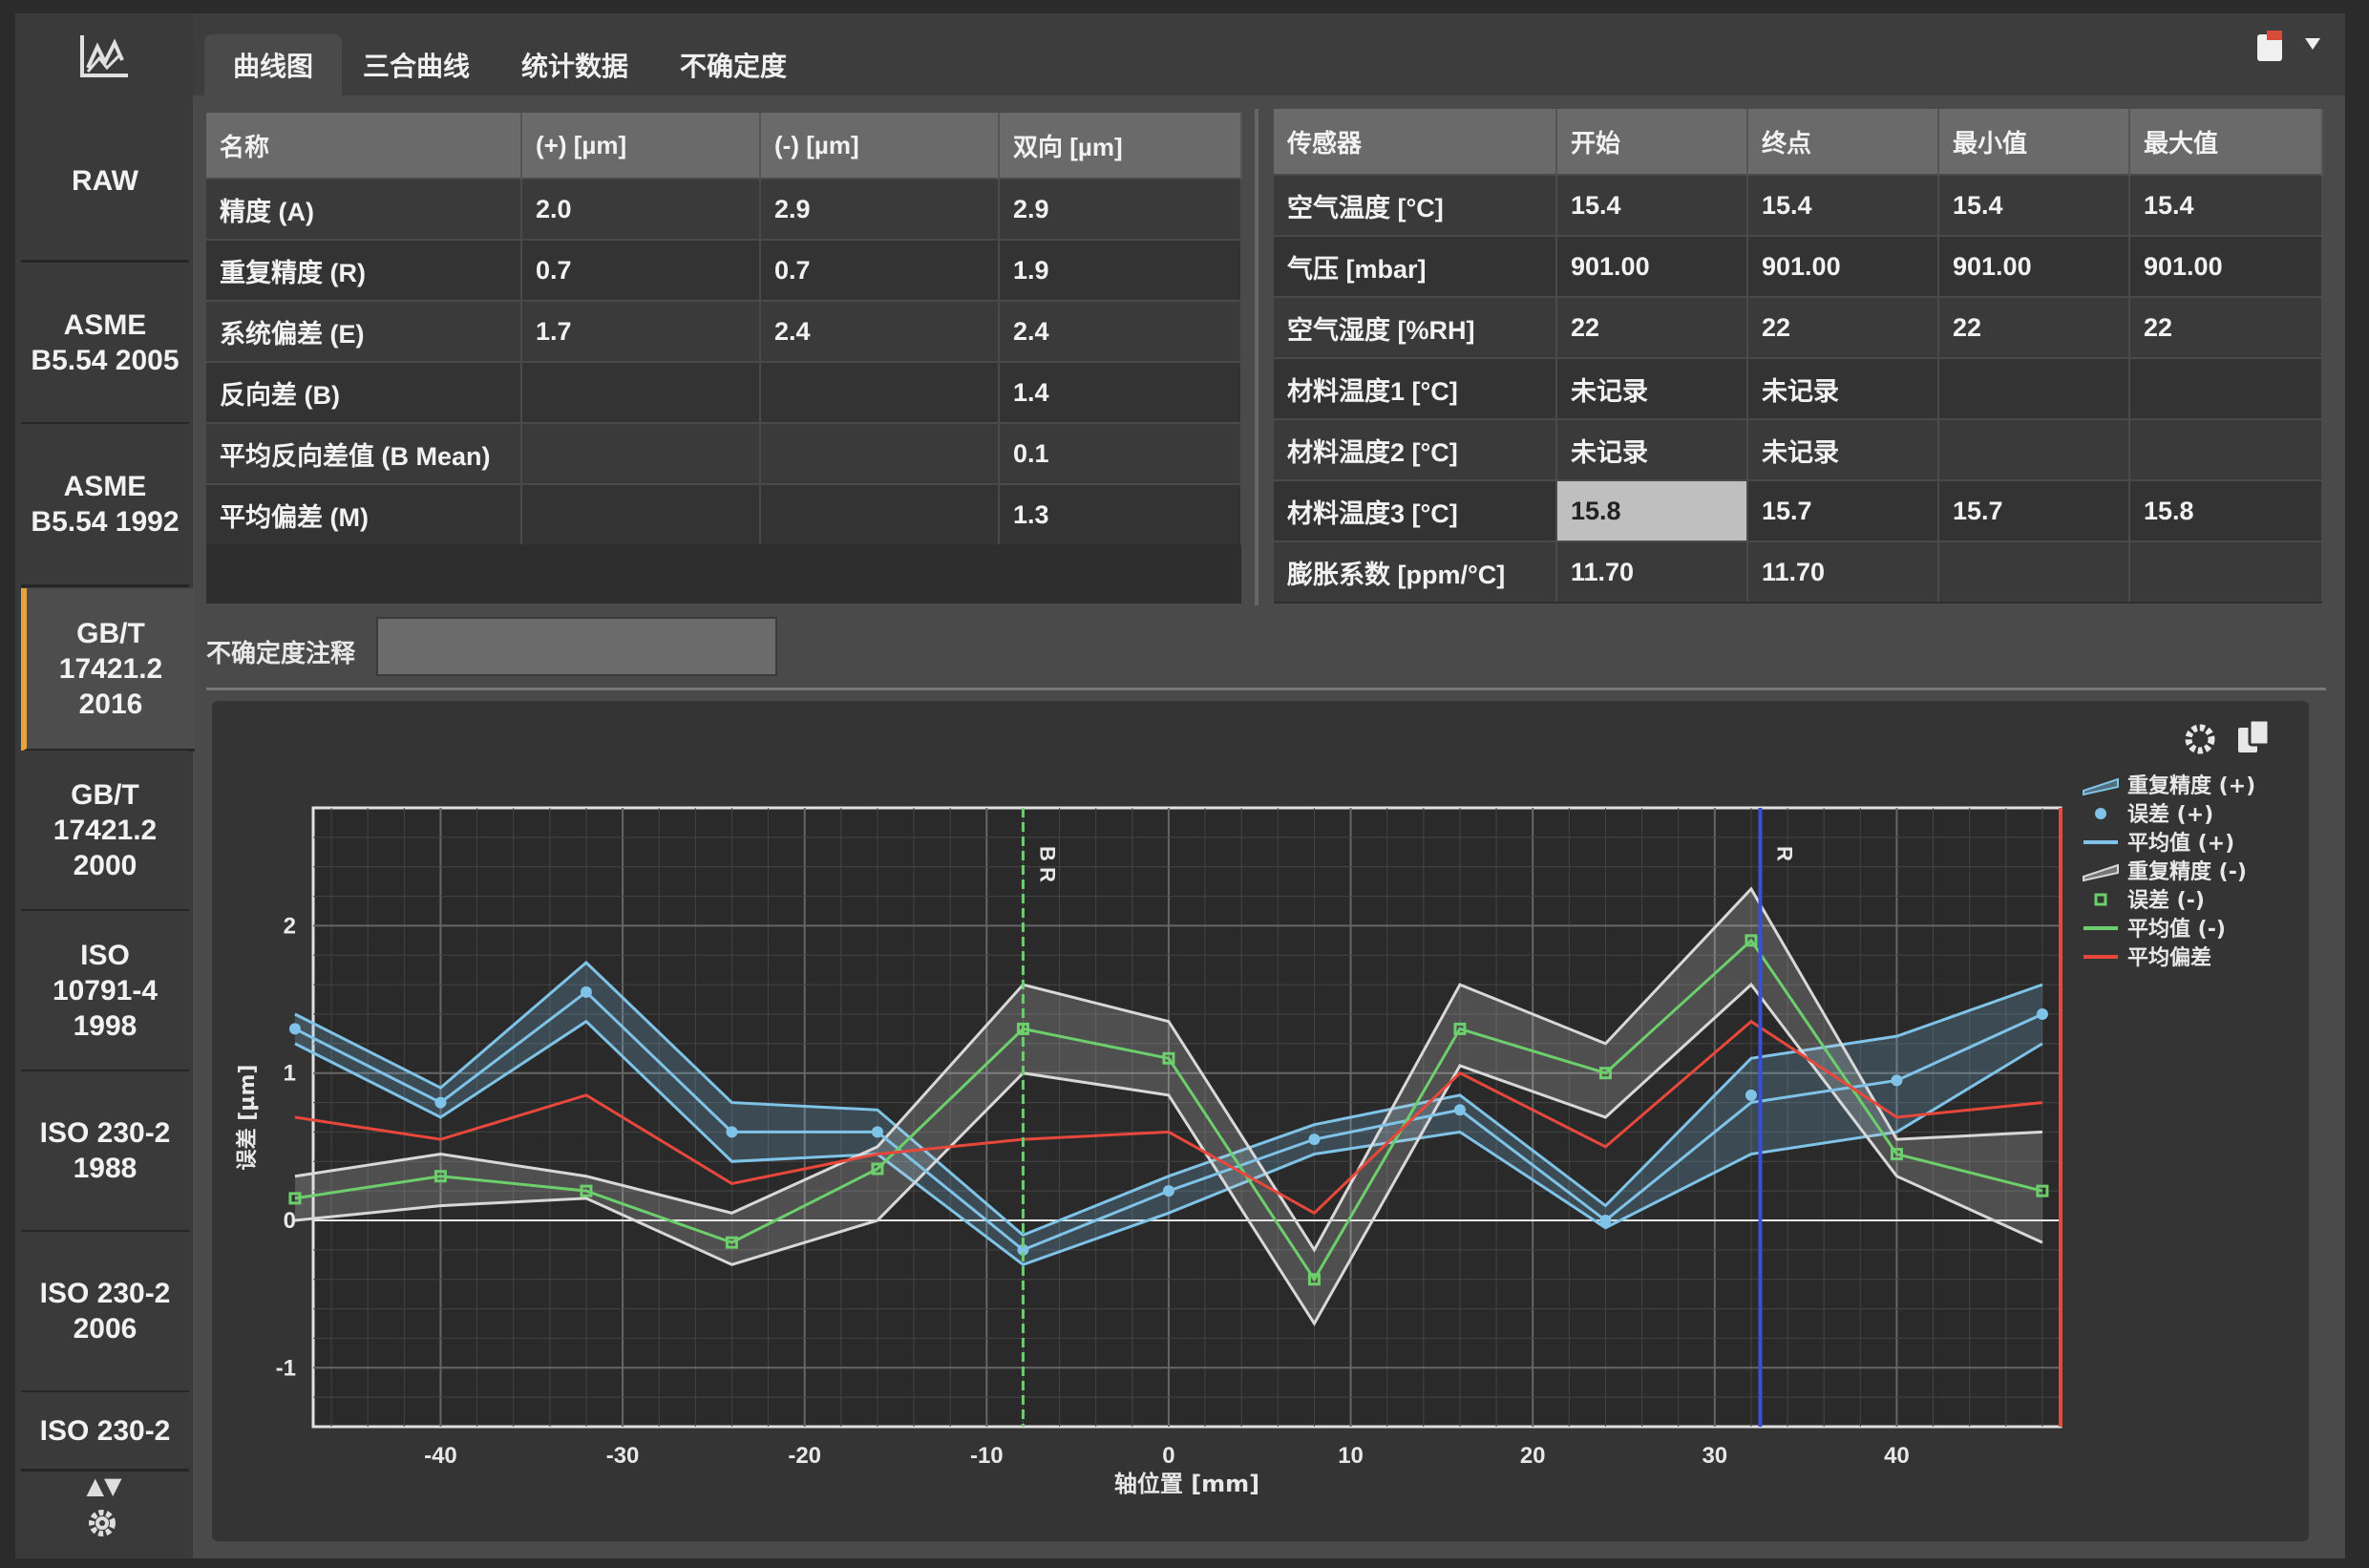 The height and width of the screenshot is (1568, 2369). Describe the element at coordinates (108, 670) in the screenshot. I see `sidebar-standard-item: GB/T 17421.2 2016` at that location.